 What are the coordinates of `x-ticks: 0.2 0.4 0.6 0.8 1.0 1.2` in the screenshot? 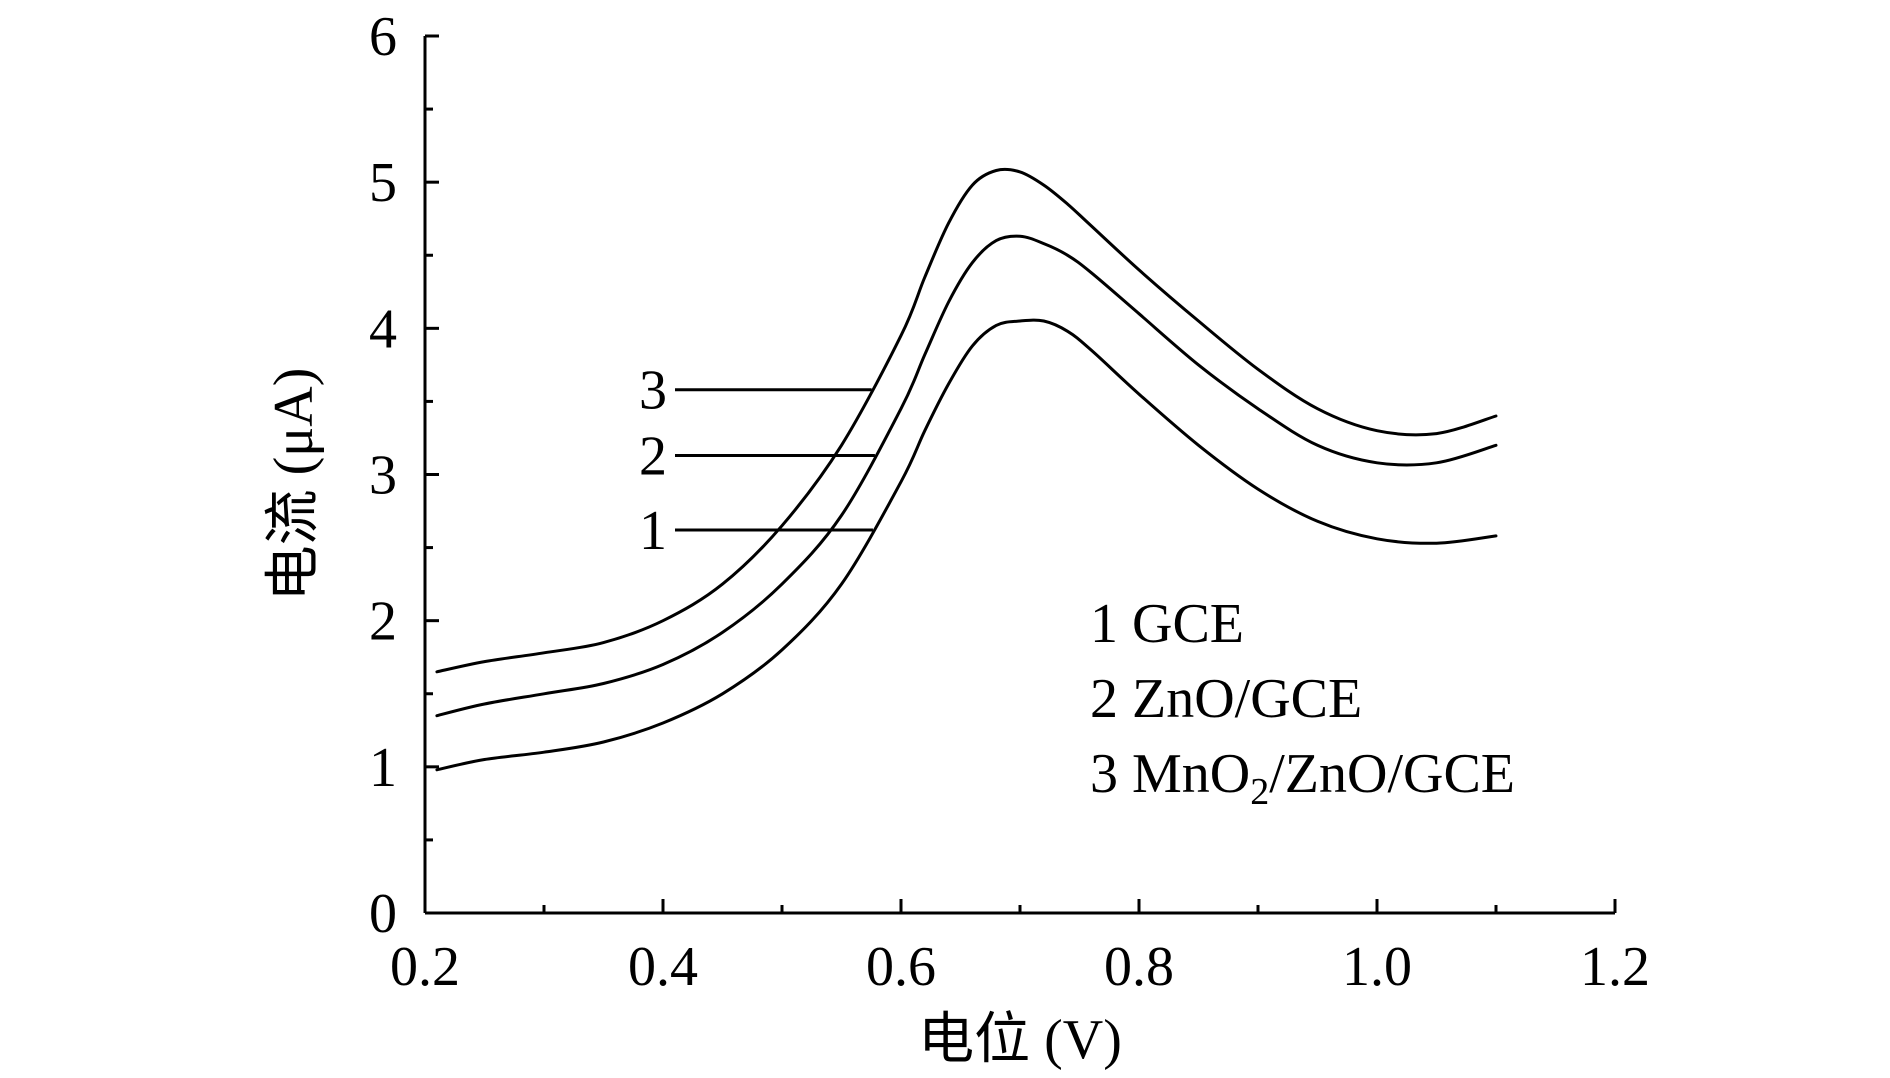 It's located at (1020, 948).